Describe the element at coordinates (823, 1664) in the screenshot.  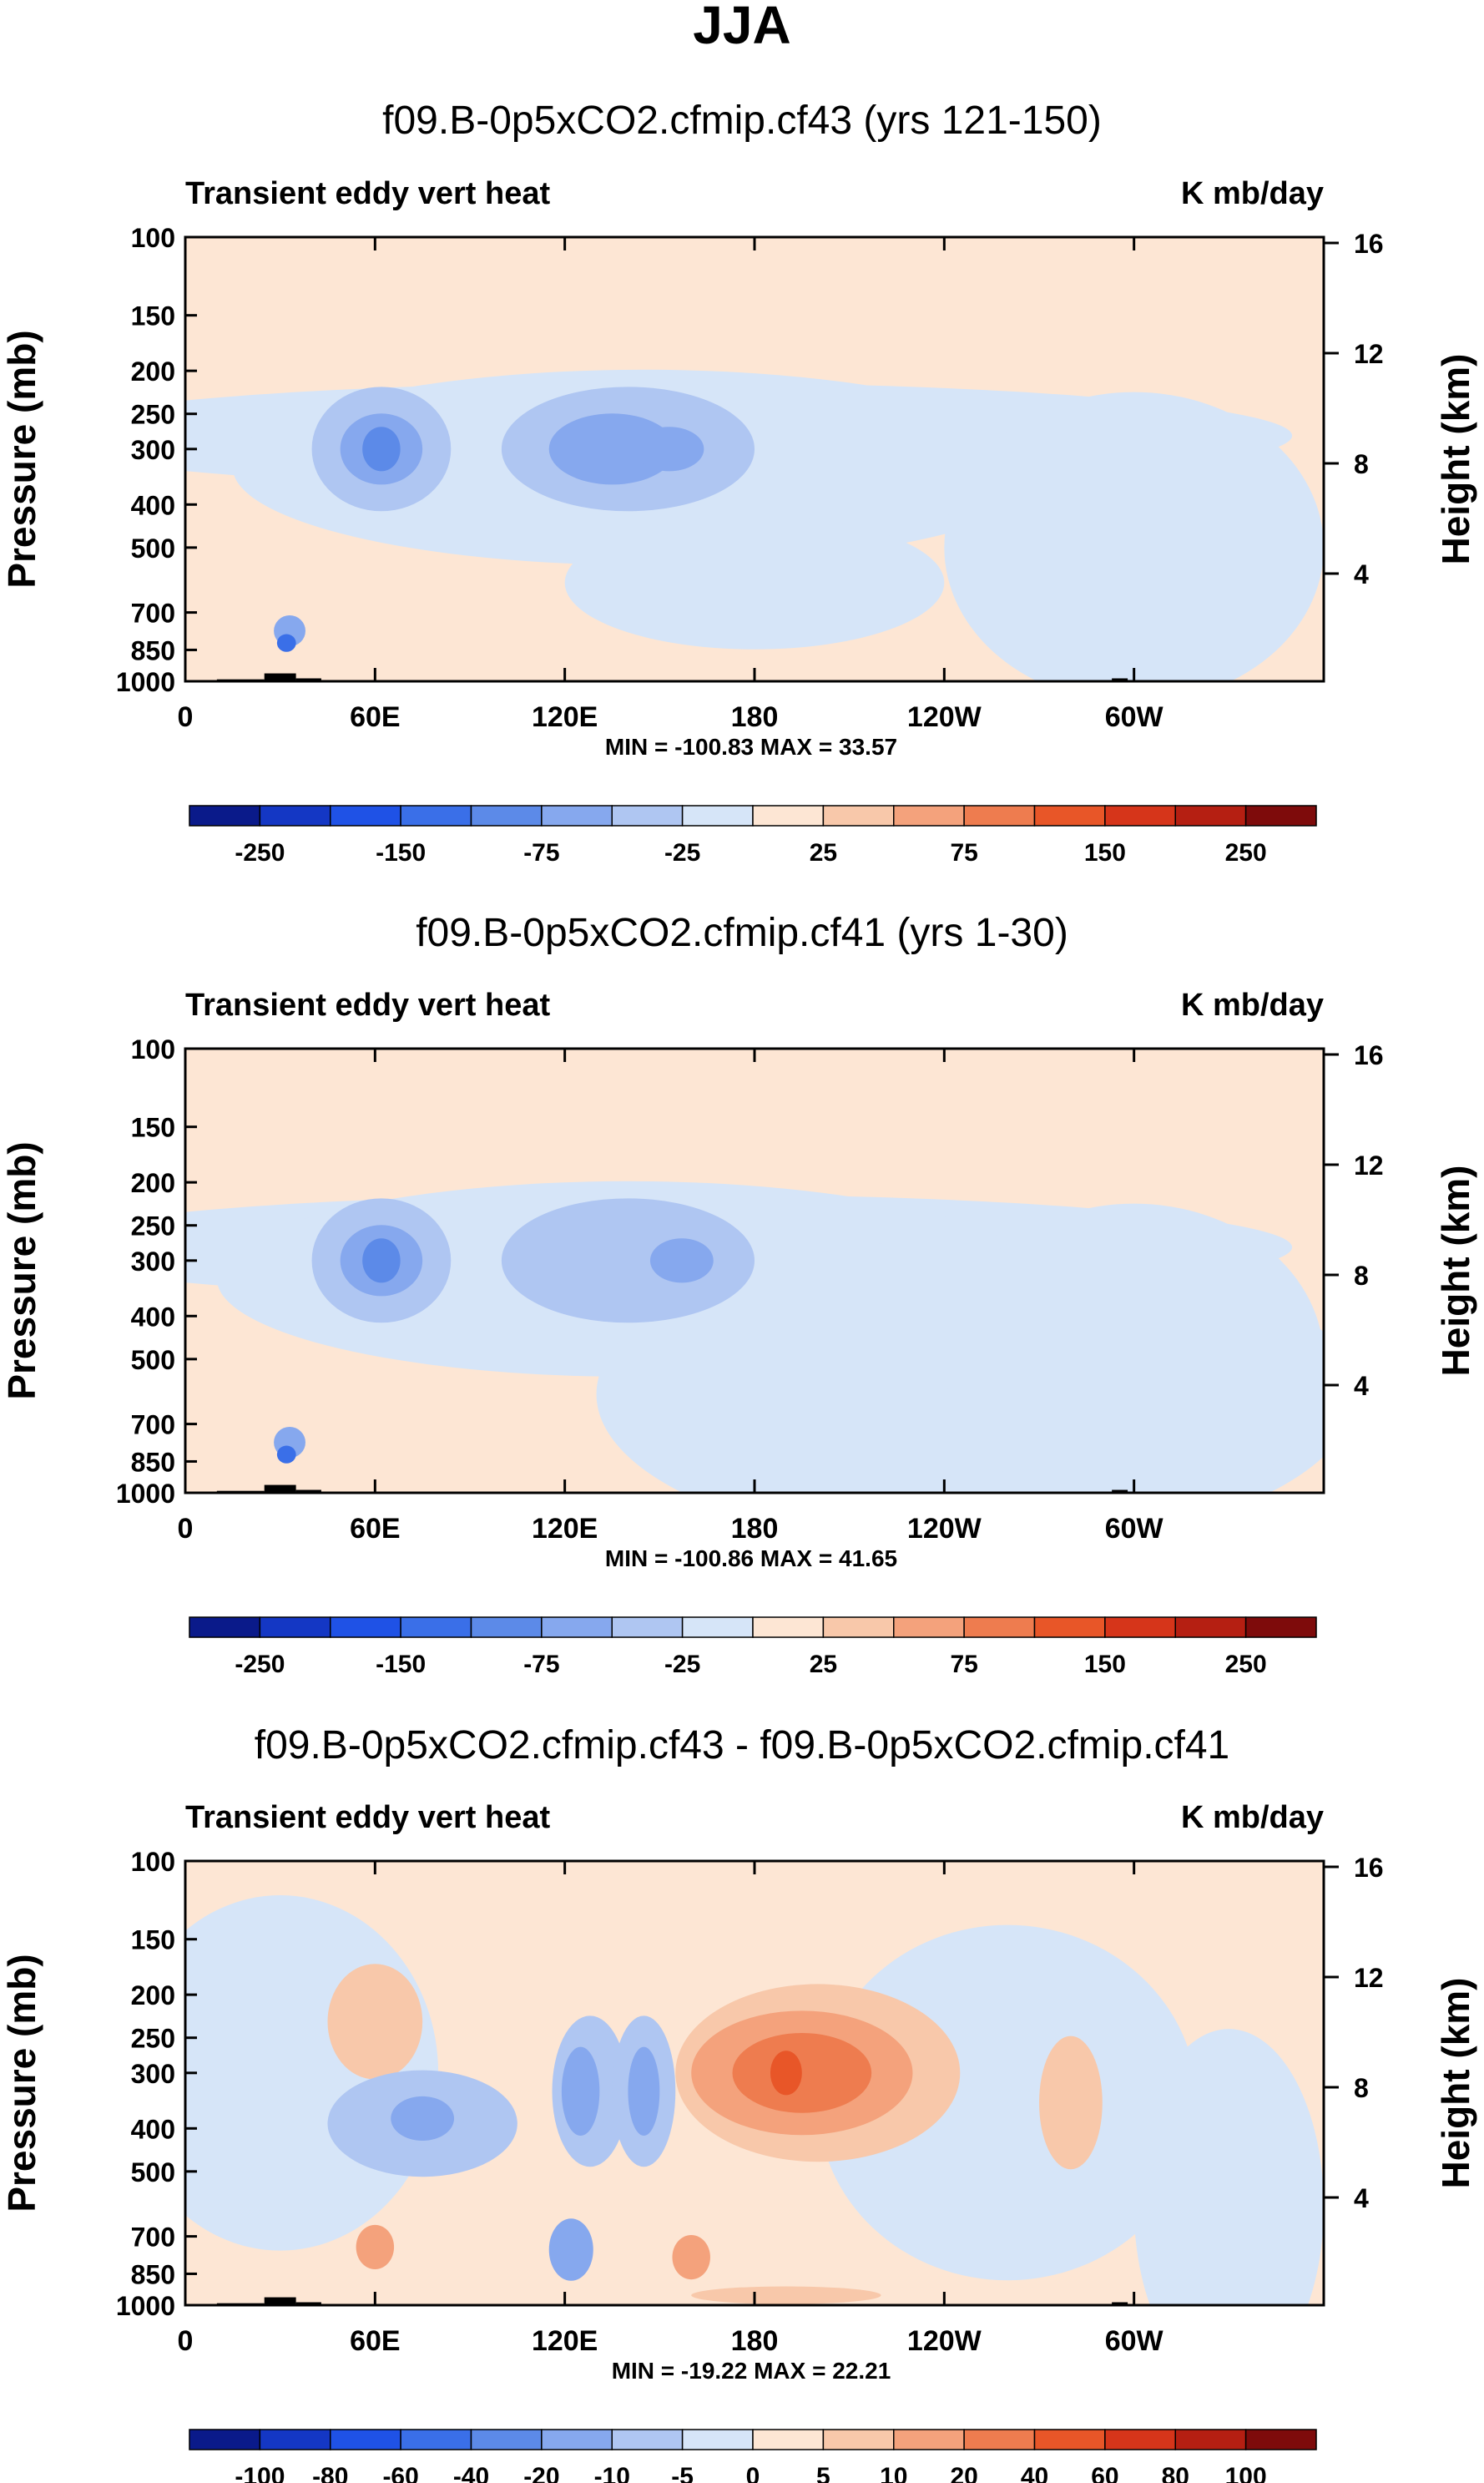
I see `colorbar-label: 25` at that location.